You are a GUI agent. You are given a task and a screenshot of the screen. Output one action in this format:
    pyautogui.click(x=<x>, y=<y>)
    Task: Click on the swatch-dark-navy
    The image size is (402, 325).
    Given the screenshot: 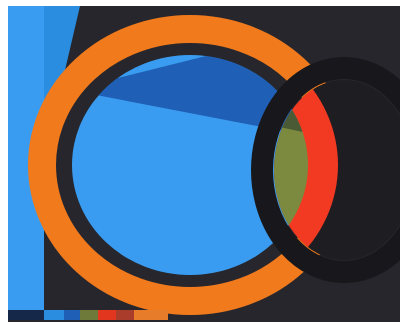 What is the action you would take?
    pyautogui.click(x=26, y=315)
    